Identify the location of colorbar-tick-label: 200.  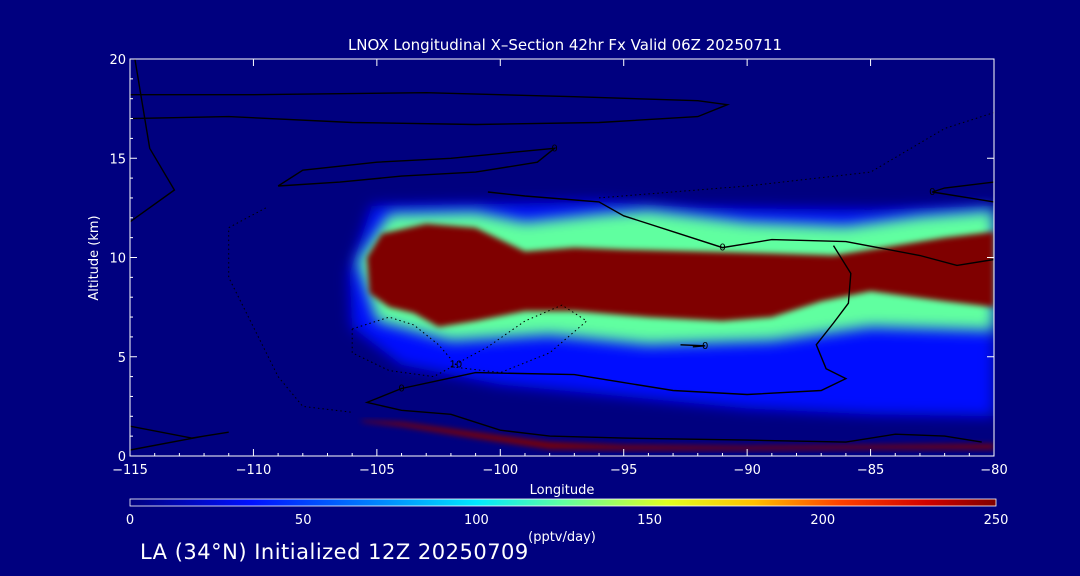
(822, 520).